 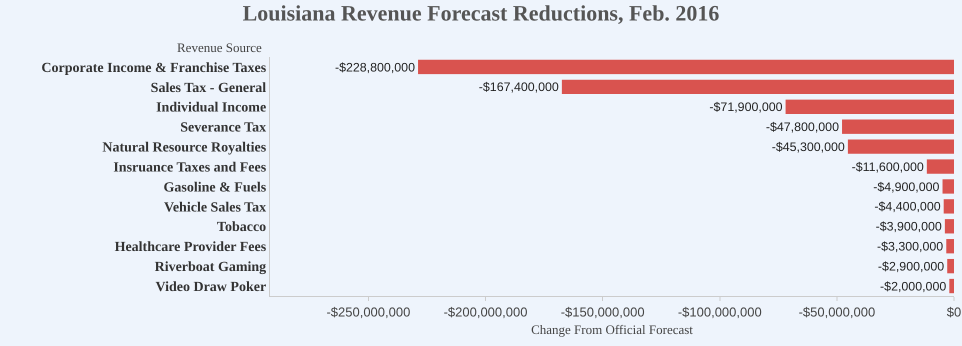 What do you see at coordinates (481, 13) in the screenshot?
I see `chart-title: Louisiana Revenue Forecast Reductions, Feb. 2016` at bounding box center [481, 13].